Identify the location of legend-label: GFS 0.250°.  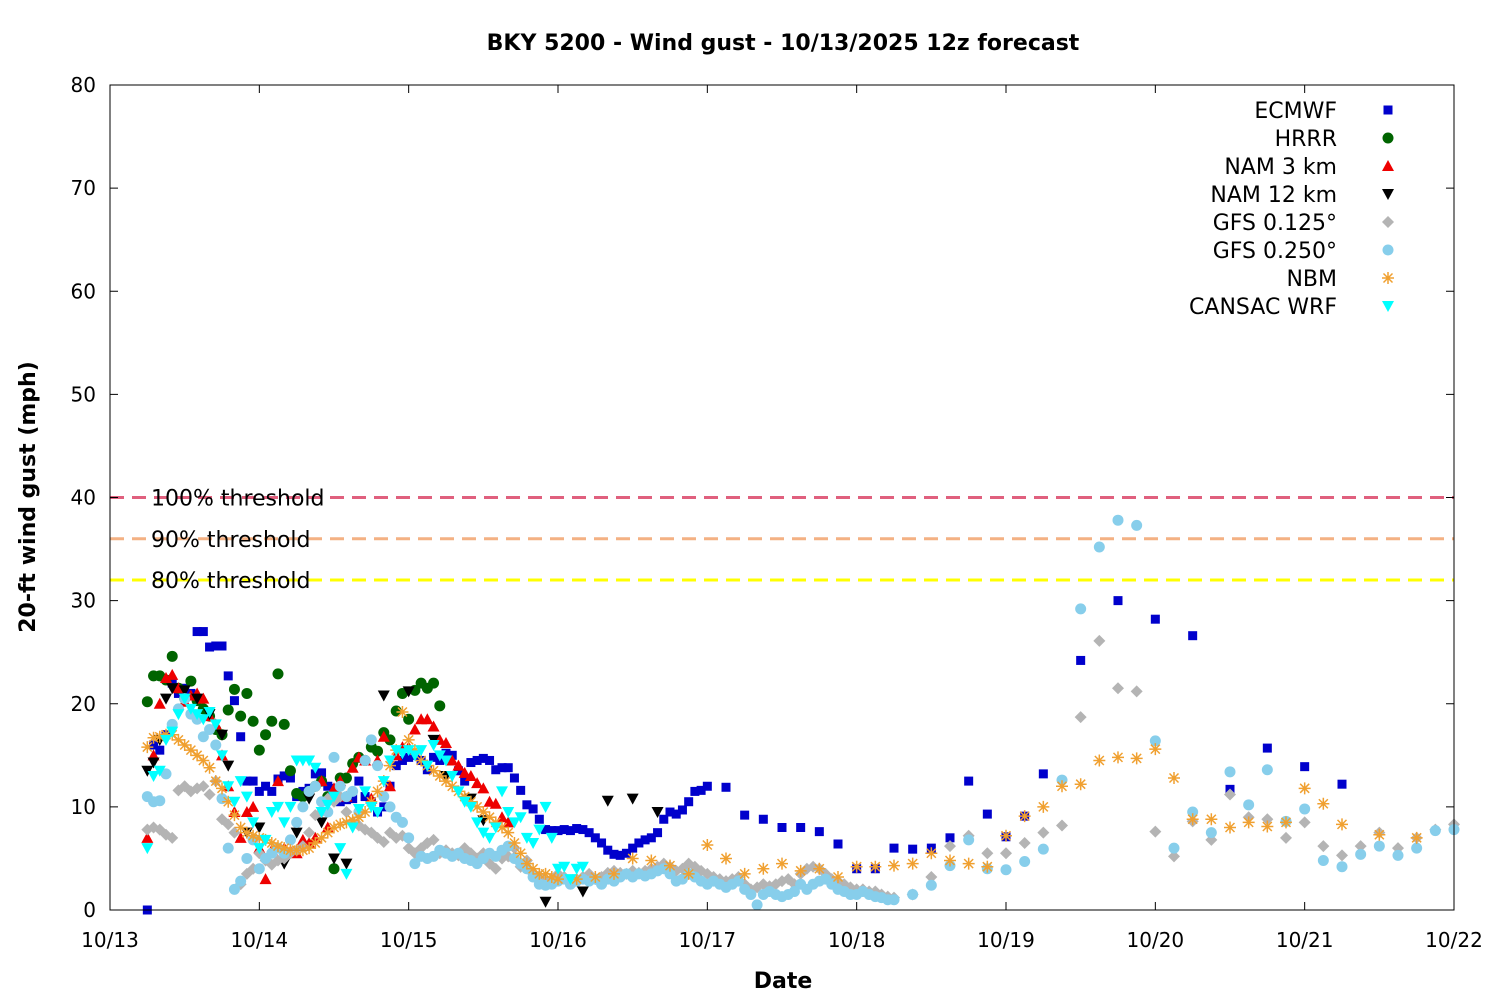
(1275, 251).